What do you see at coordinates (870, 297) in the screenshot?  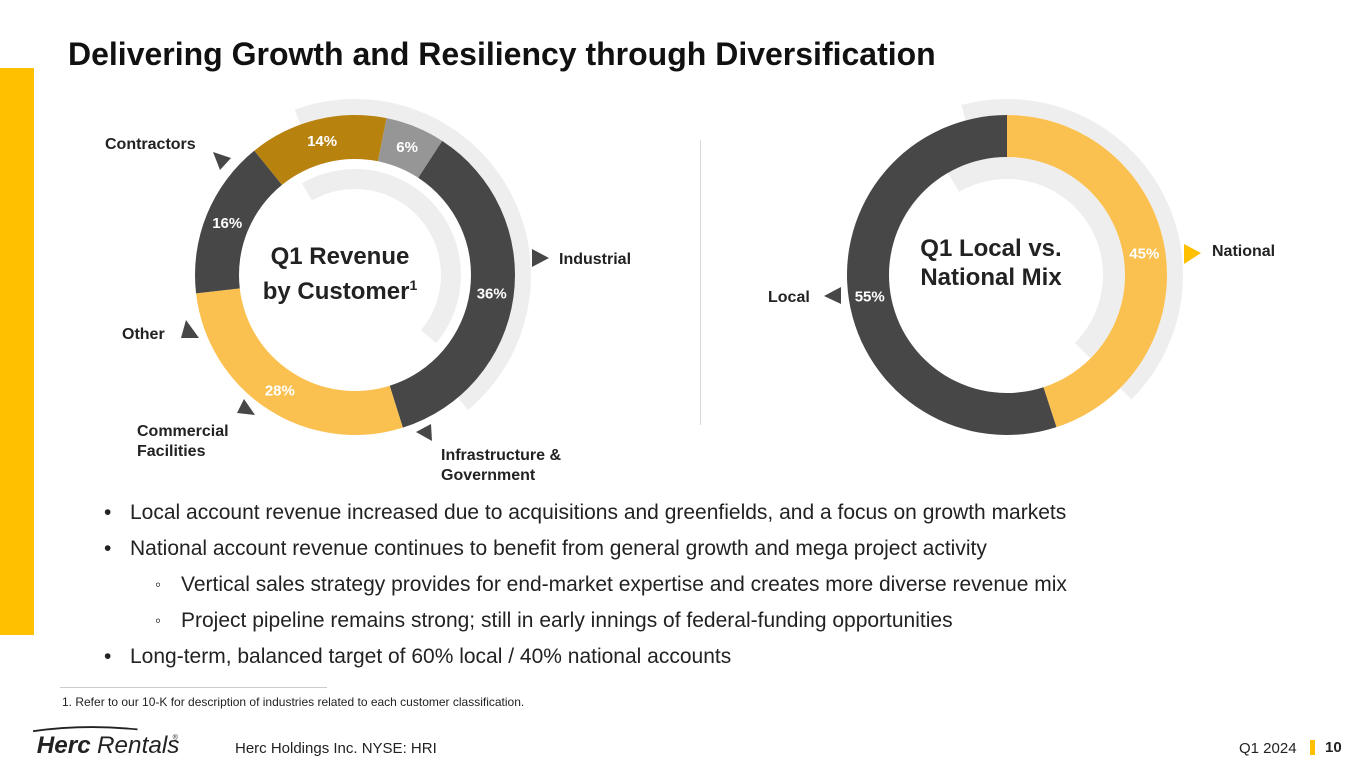 I see `donut-value-label: 55%` at bounding box center [870, 297].